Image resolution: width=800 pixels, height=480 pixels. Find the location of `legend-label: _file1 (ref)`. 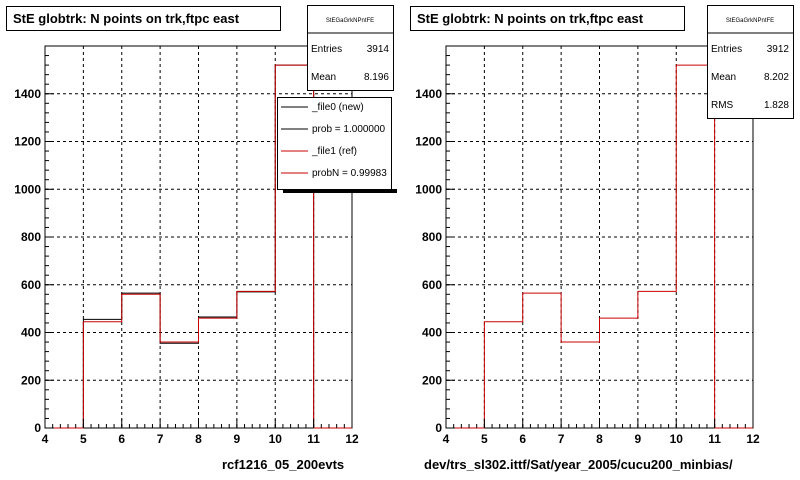

legend-label: _file1 (ref) is located at coordinates (334, 151).